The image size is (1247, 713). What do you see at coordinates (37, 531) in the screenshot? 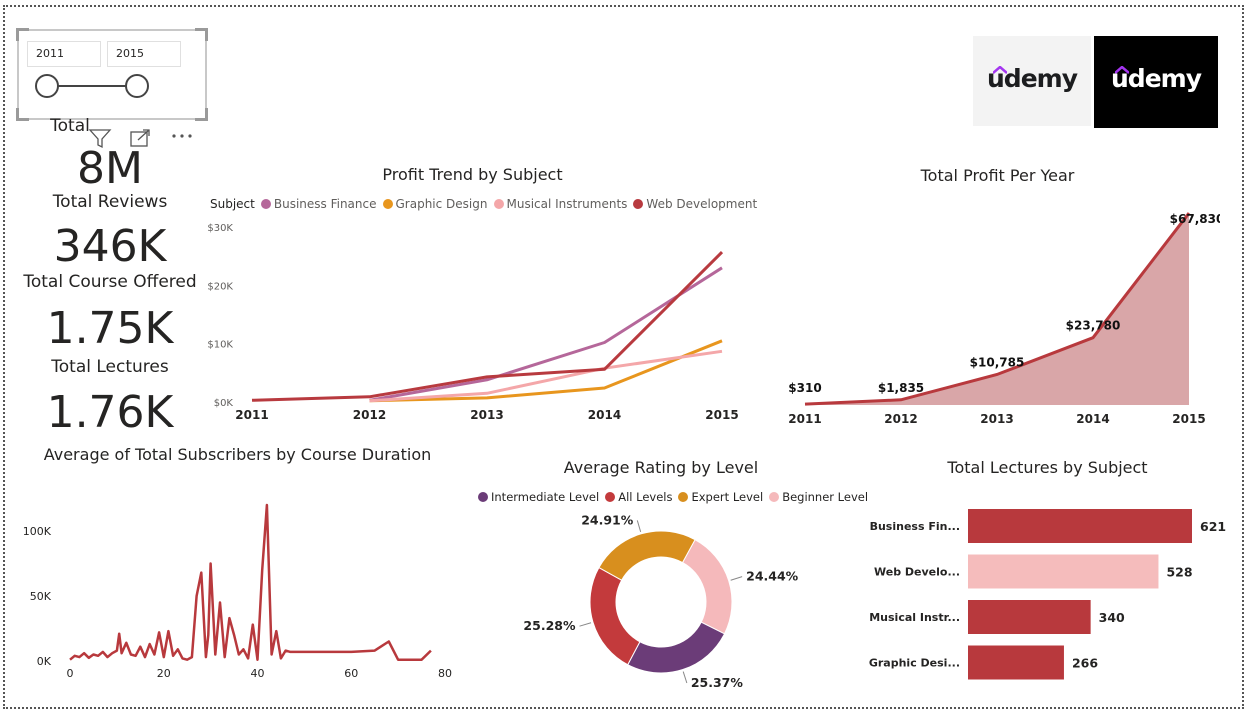
I see `y-tick-label: 100K` at bounding box center [37, 531].